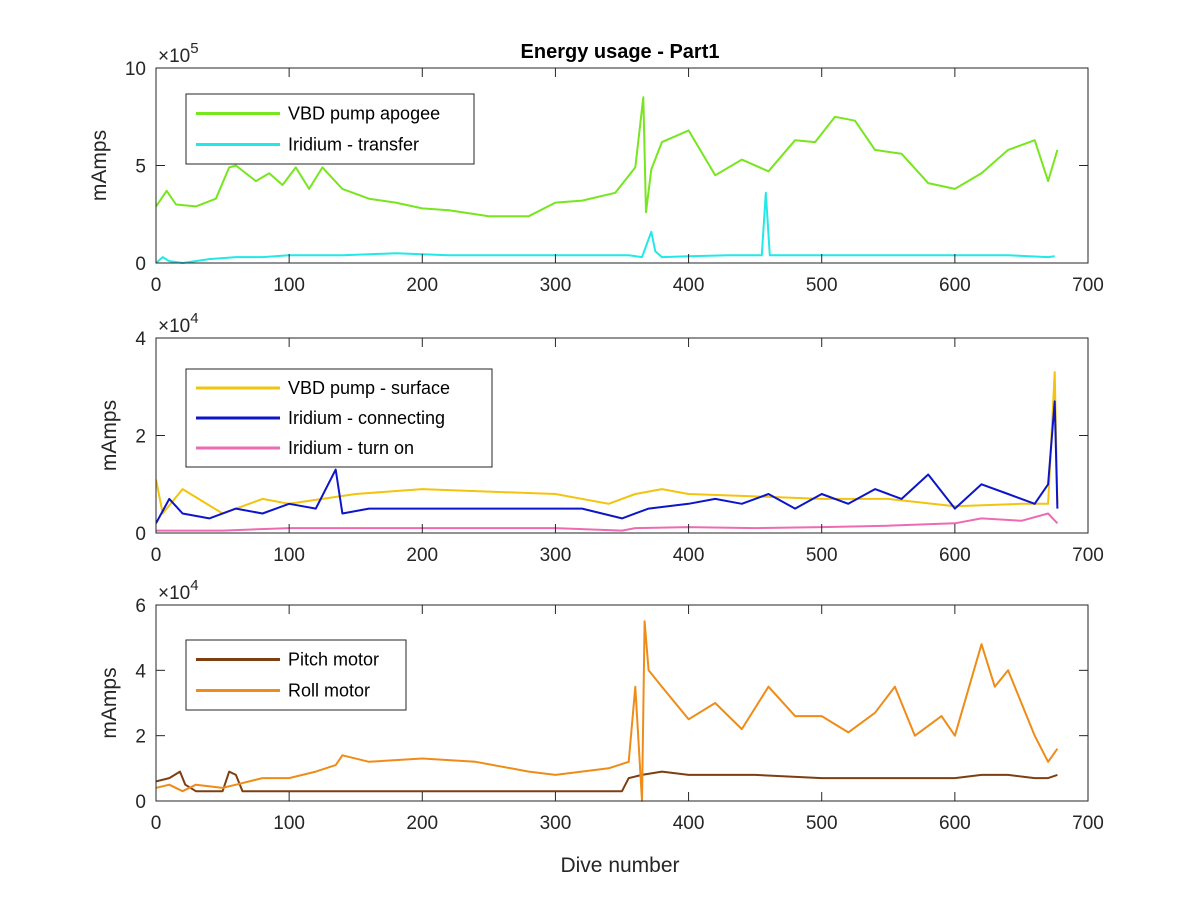 The height and width of the screenshot is (900, 1200). What do you see at coordinates (366, 418) in the screenshot?
I see `legend-label: Iridium - connecting` at bounding box center [366, 418].